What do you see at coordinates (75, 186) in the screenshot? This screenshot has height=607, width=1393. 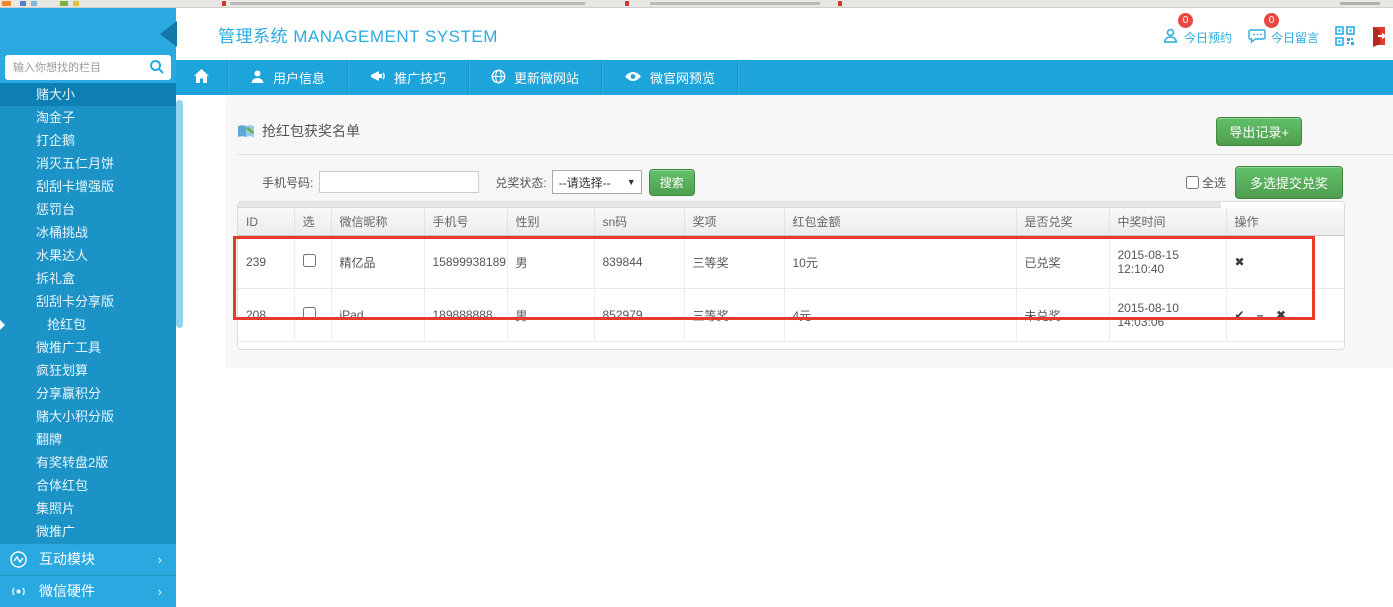 I see `sidebar-item-guaguaka-plus: 刮刮卡增强版` at bounding box center [75, 186].